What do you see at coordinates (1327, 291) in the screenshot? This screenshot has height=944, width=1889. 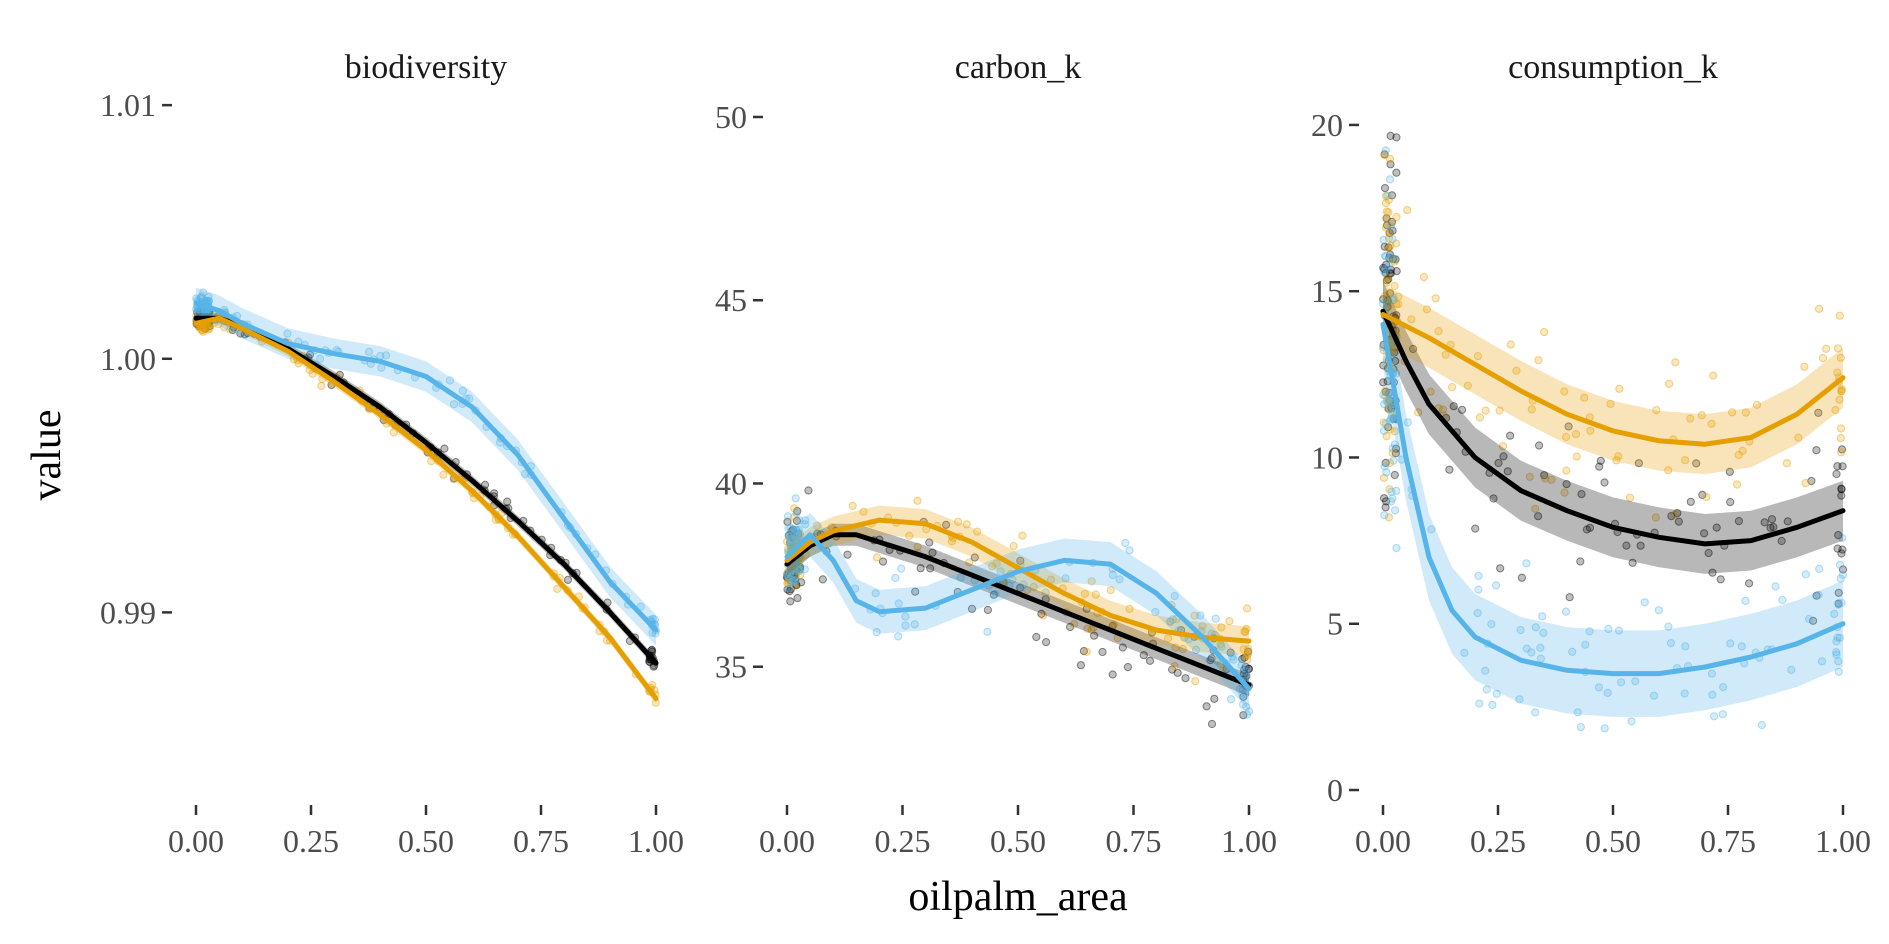 I see `y-tick-label: 15` at bounding box center [1327, 291].